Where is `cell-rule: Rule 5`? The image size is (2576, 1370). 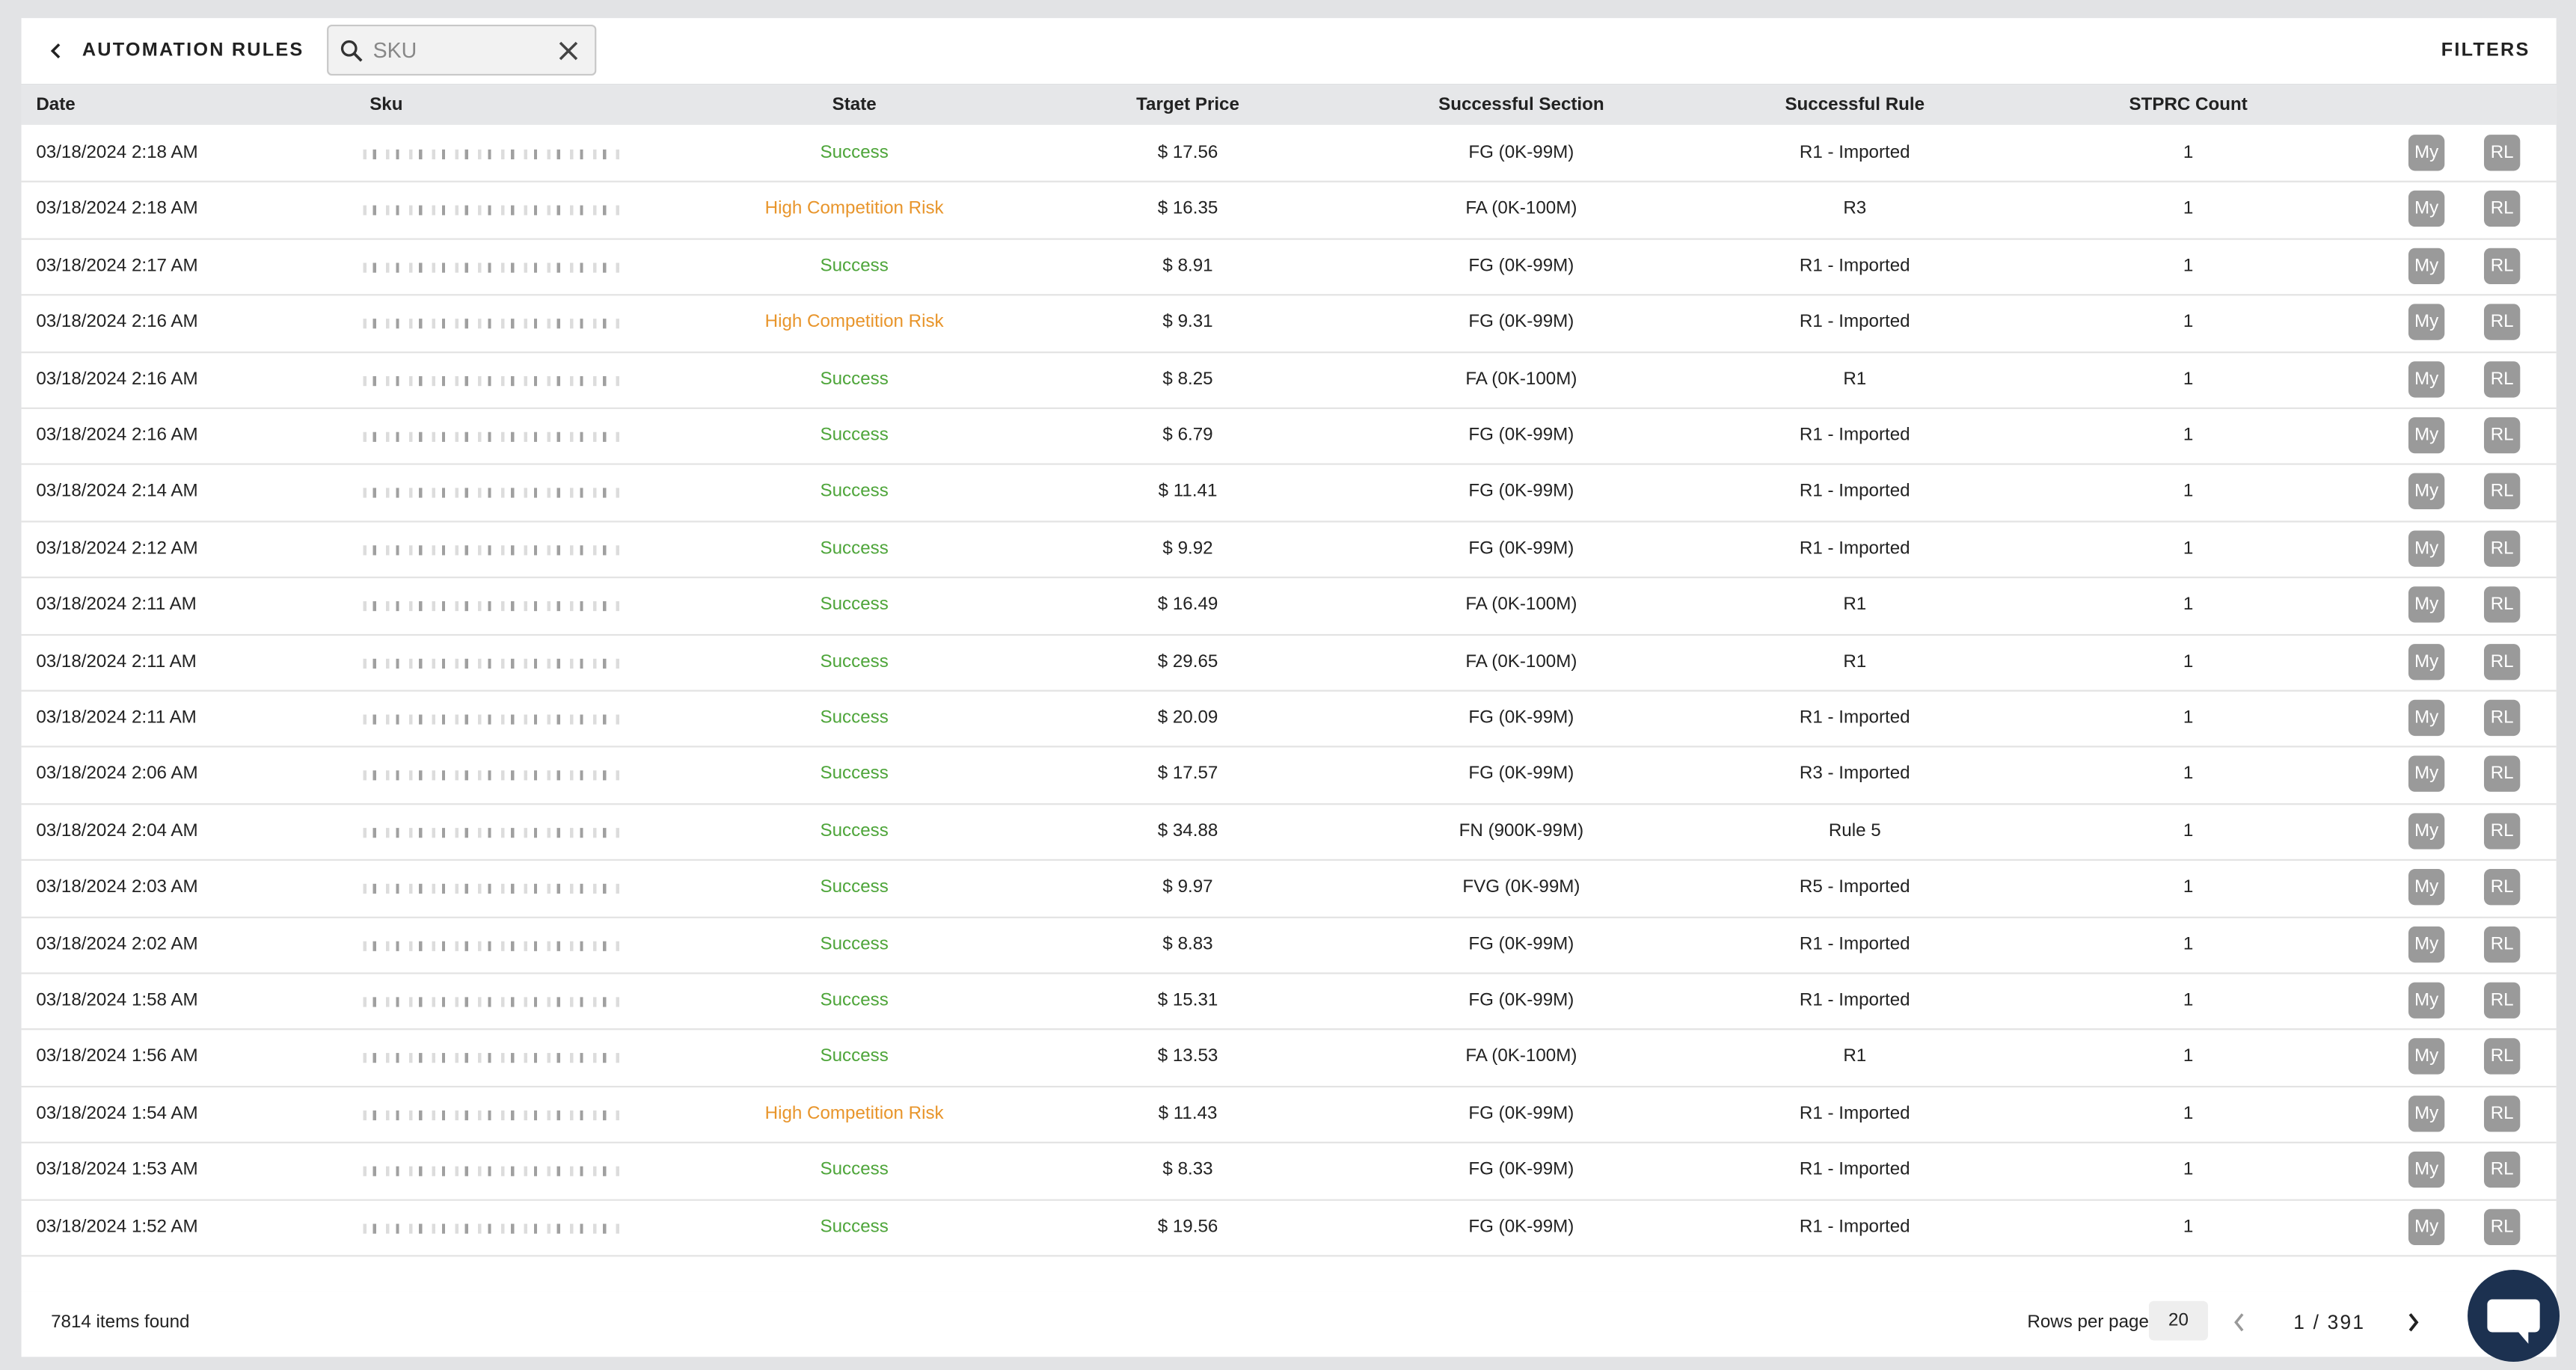 cell-rule: Rule 5 is located at coordinates (1854, 830).